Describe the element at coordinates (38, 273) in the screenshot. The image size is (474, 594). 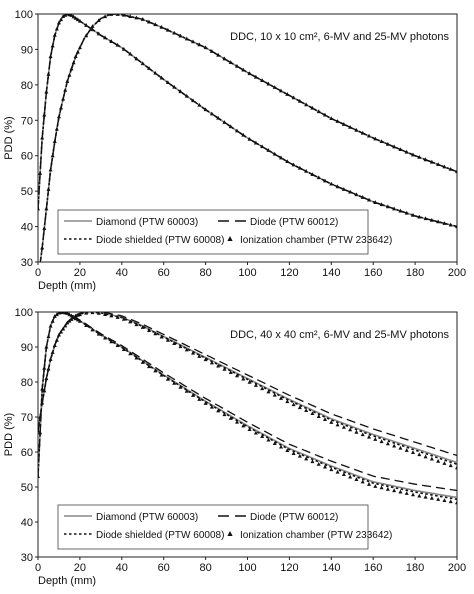
I see `x-tick-label: 0` at that location.